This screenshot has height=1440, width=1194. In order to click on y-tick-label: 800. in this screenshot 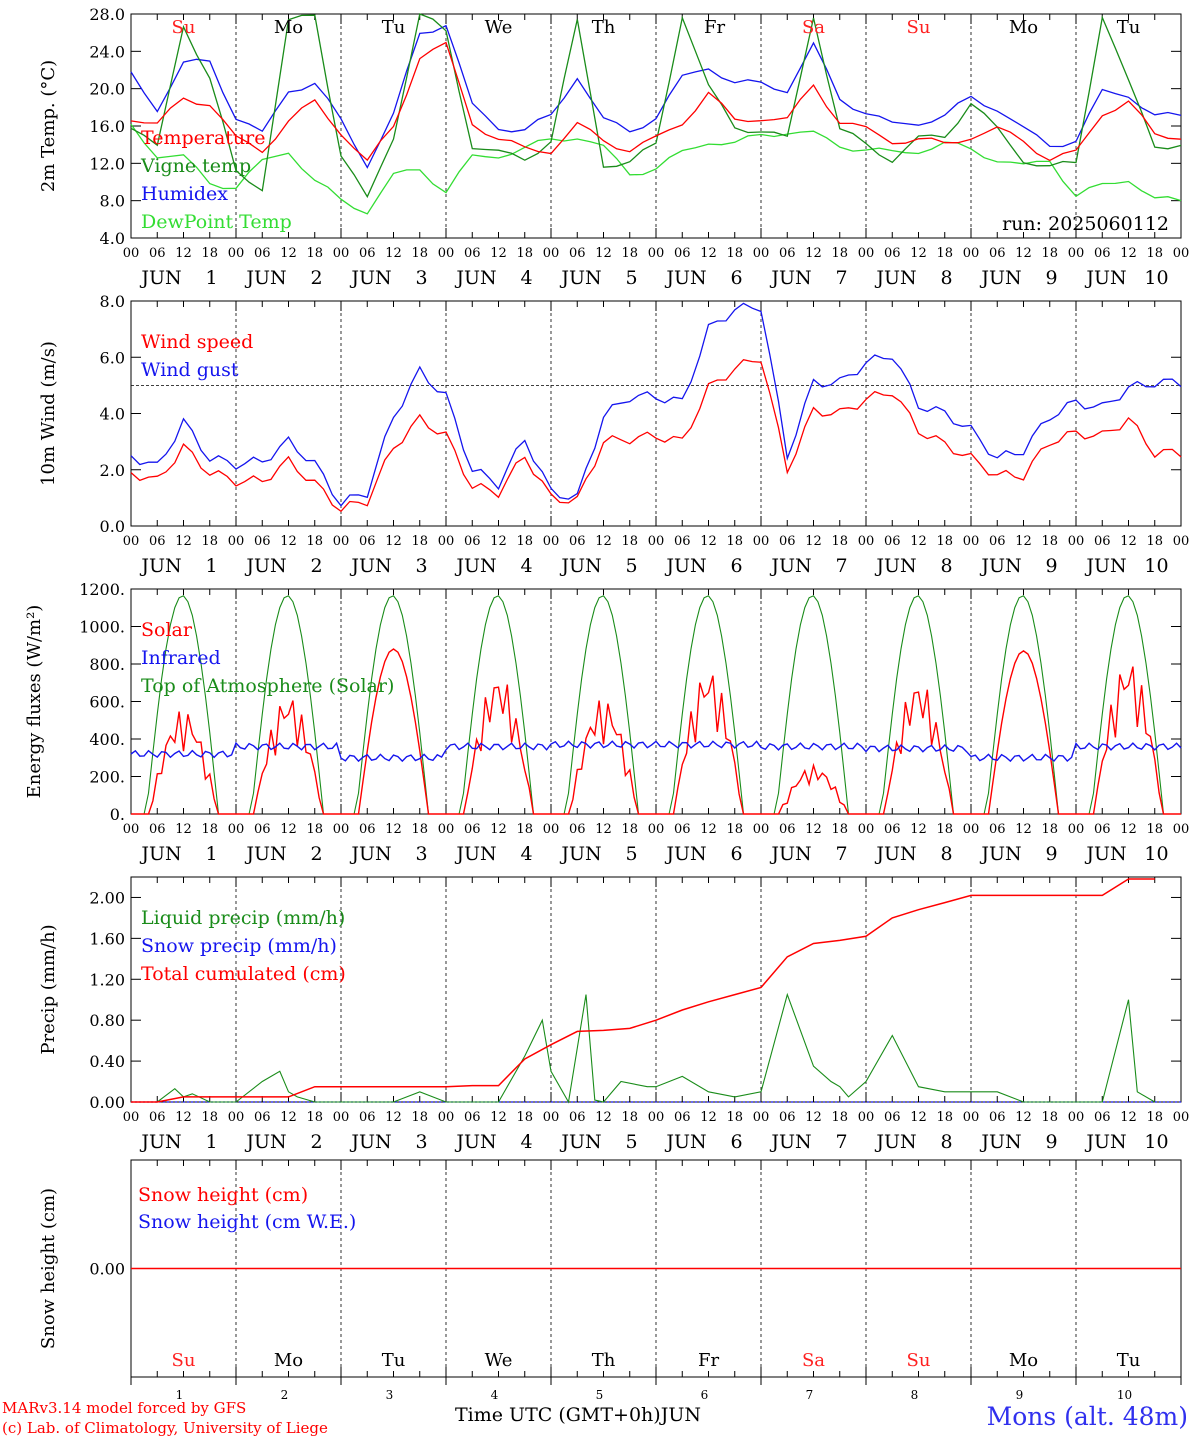, I will do `click(107, 664)`.